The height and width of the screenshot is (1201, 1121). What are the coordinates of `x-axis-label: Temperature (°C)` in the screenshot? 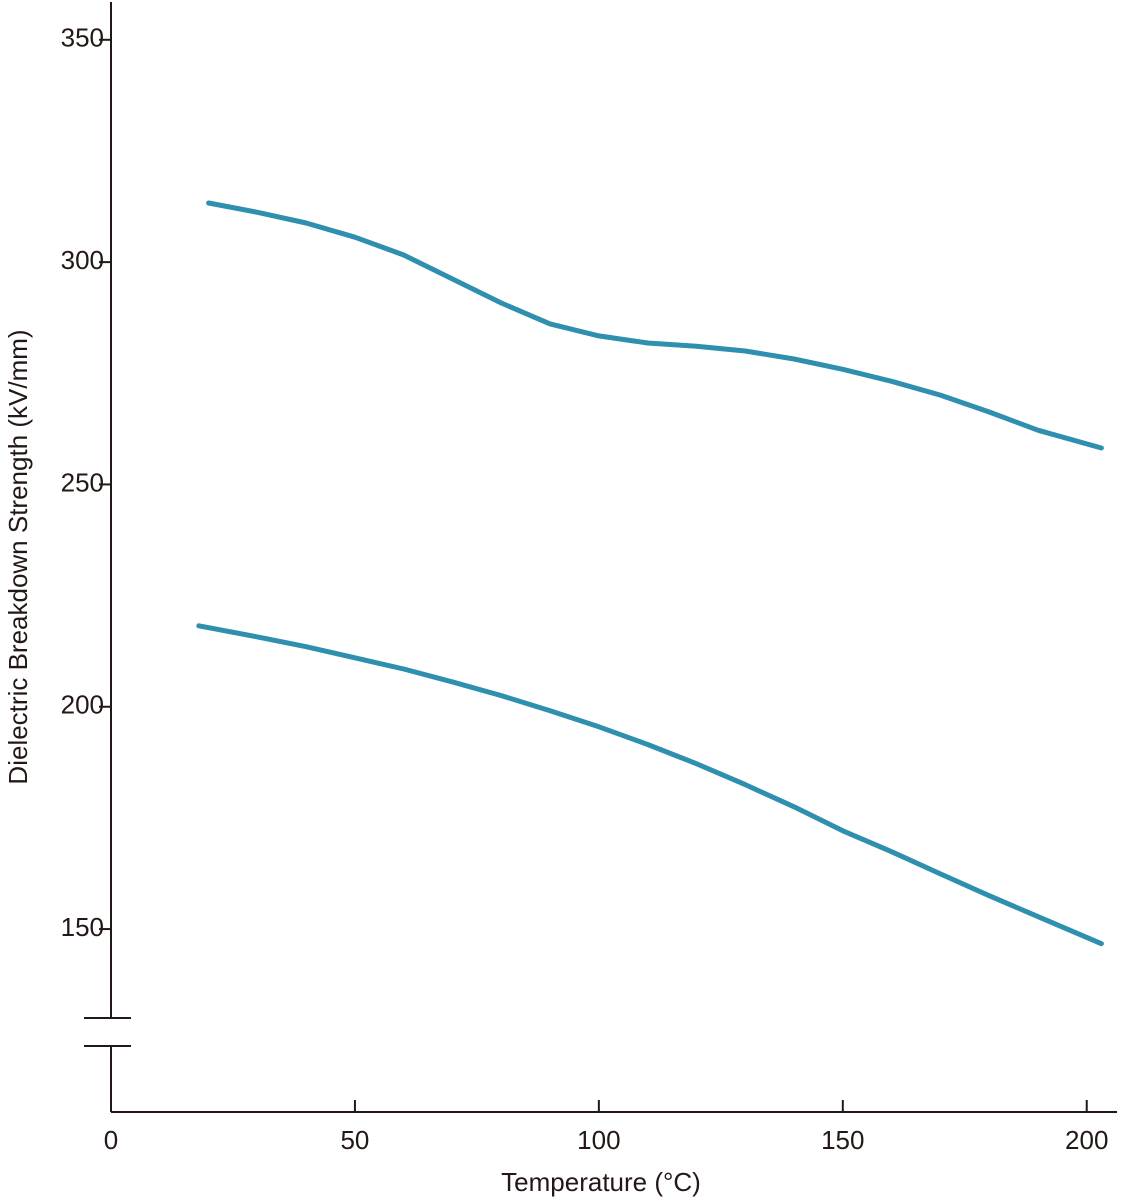 It's located at (601, 1182).